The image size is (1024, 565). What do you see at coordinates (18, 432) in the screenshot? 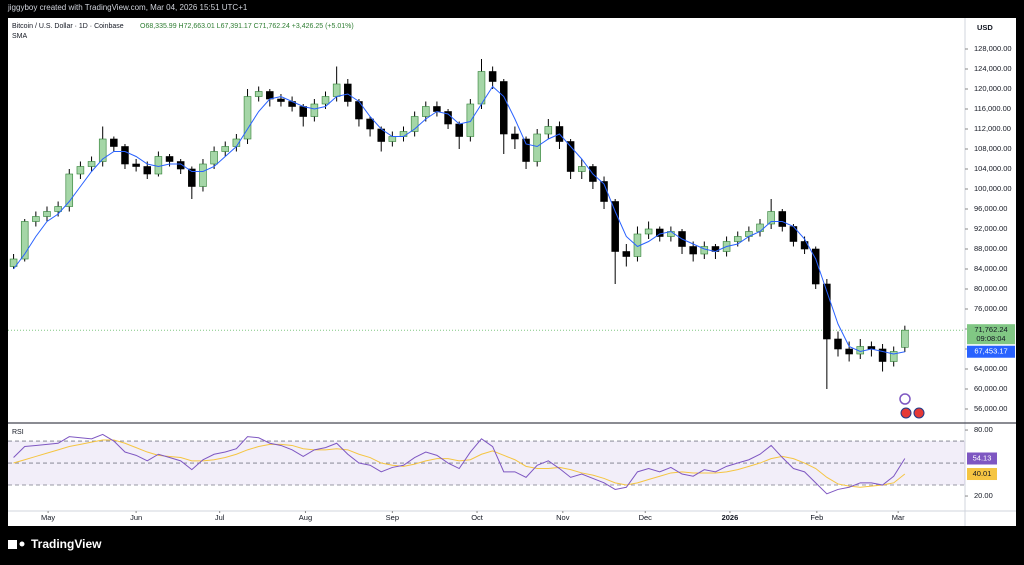
I see `rsi-legend: RSI` at bounding box center [18, 432].